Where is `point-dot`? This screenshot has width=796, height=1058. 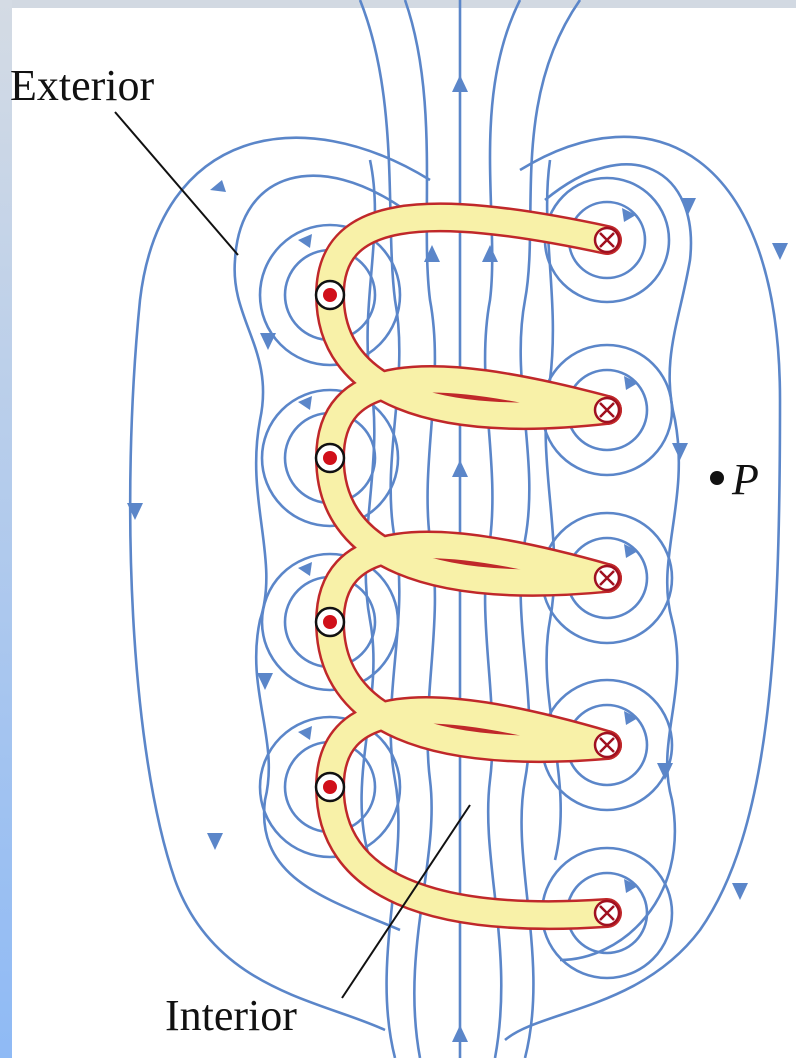 point-dot is located at coordinates (717, 478).